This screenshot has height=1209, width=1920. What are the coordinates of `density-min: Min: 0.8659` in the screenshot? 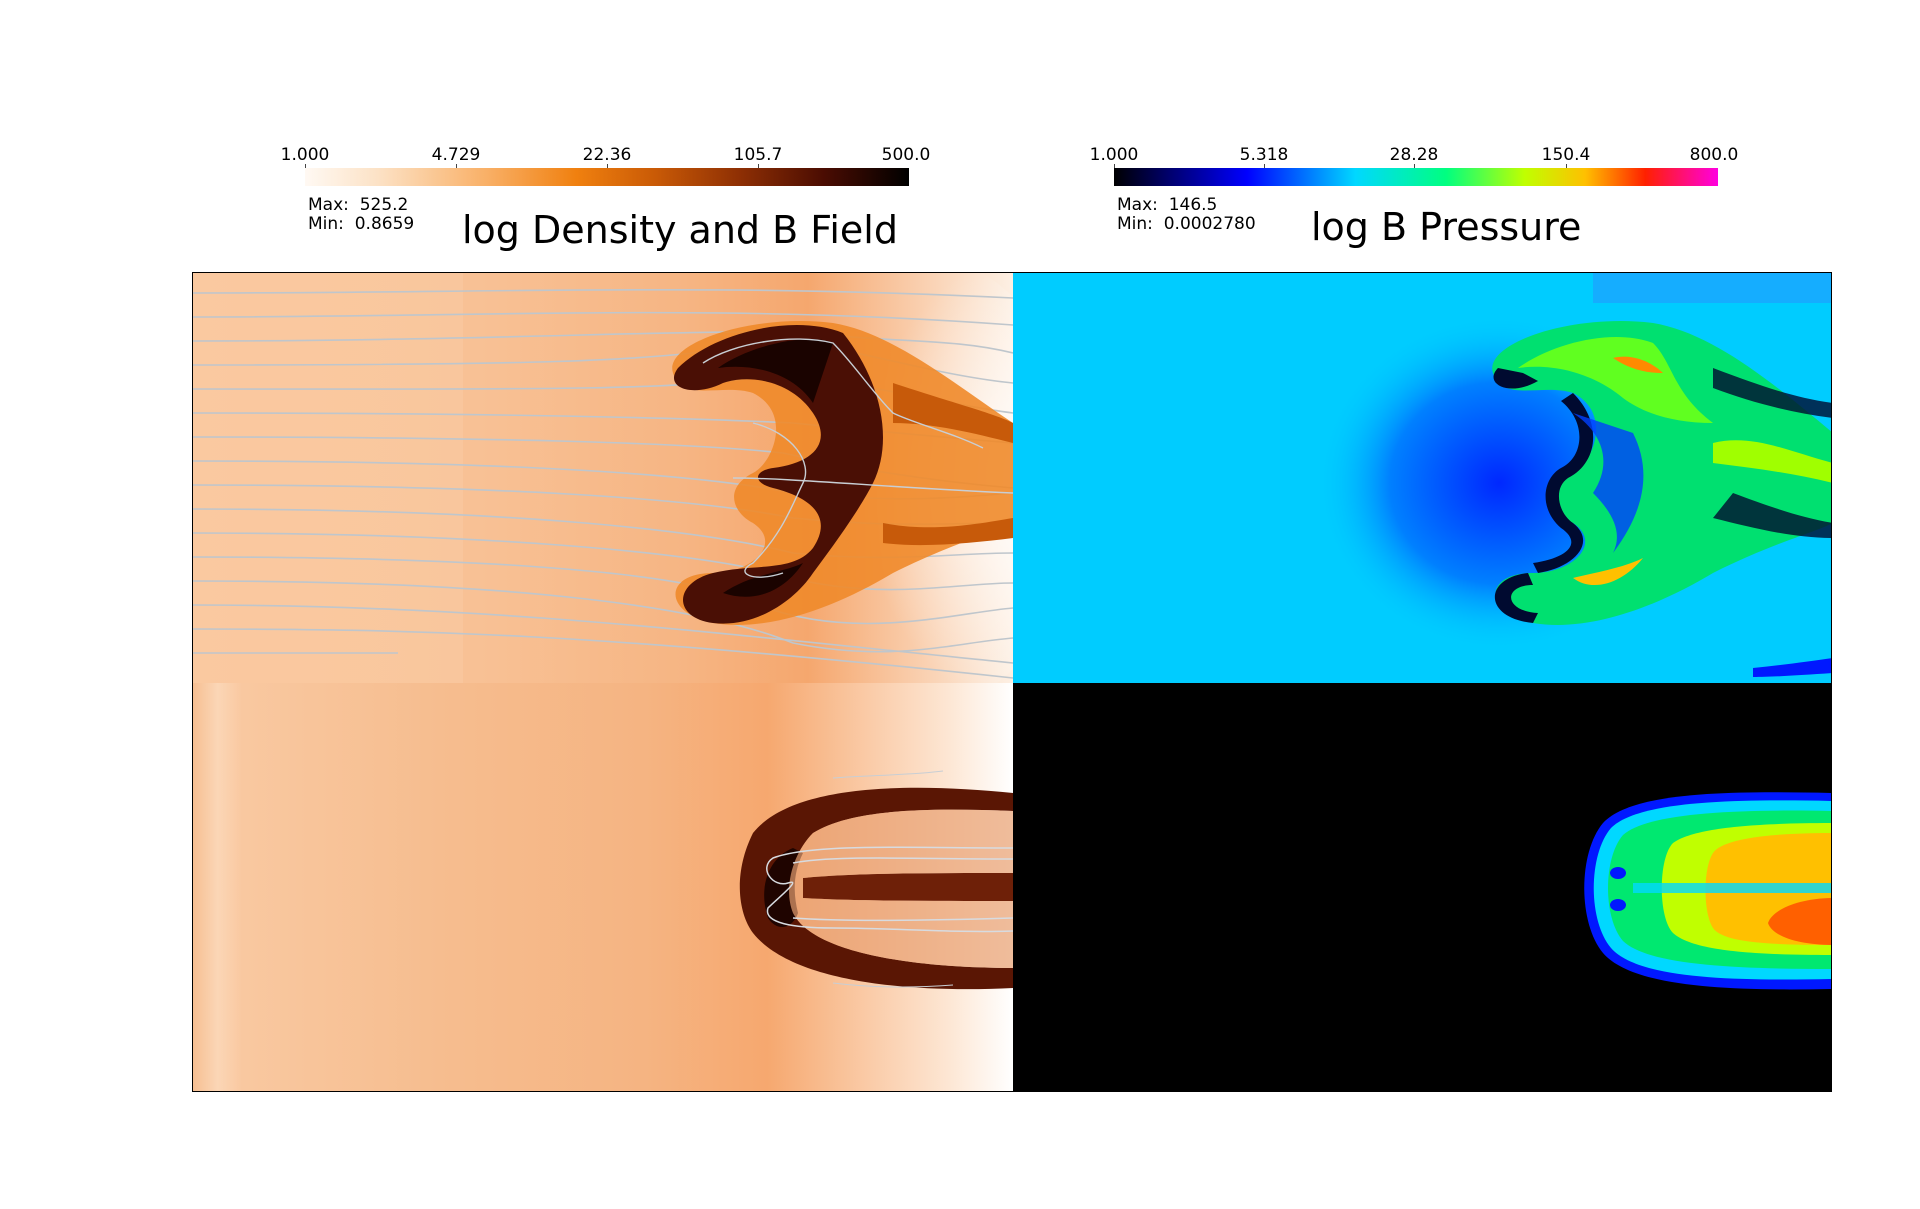 It's located at (361, 224).